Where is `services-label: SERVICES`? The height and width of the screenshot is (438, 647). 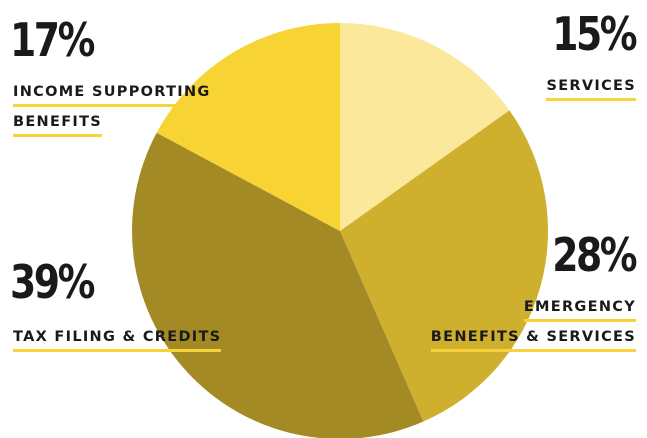
services-label: SERVICES is located at coordinates (591, 89).